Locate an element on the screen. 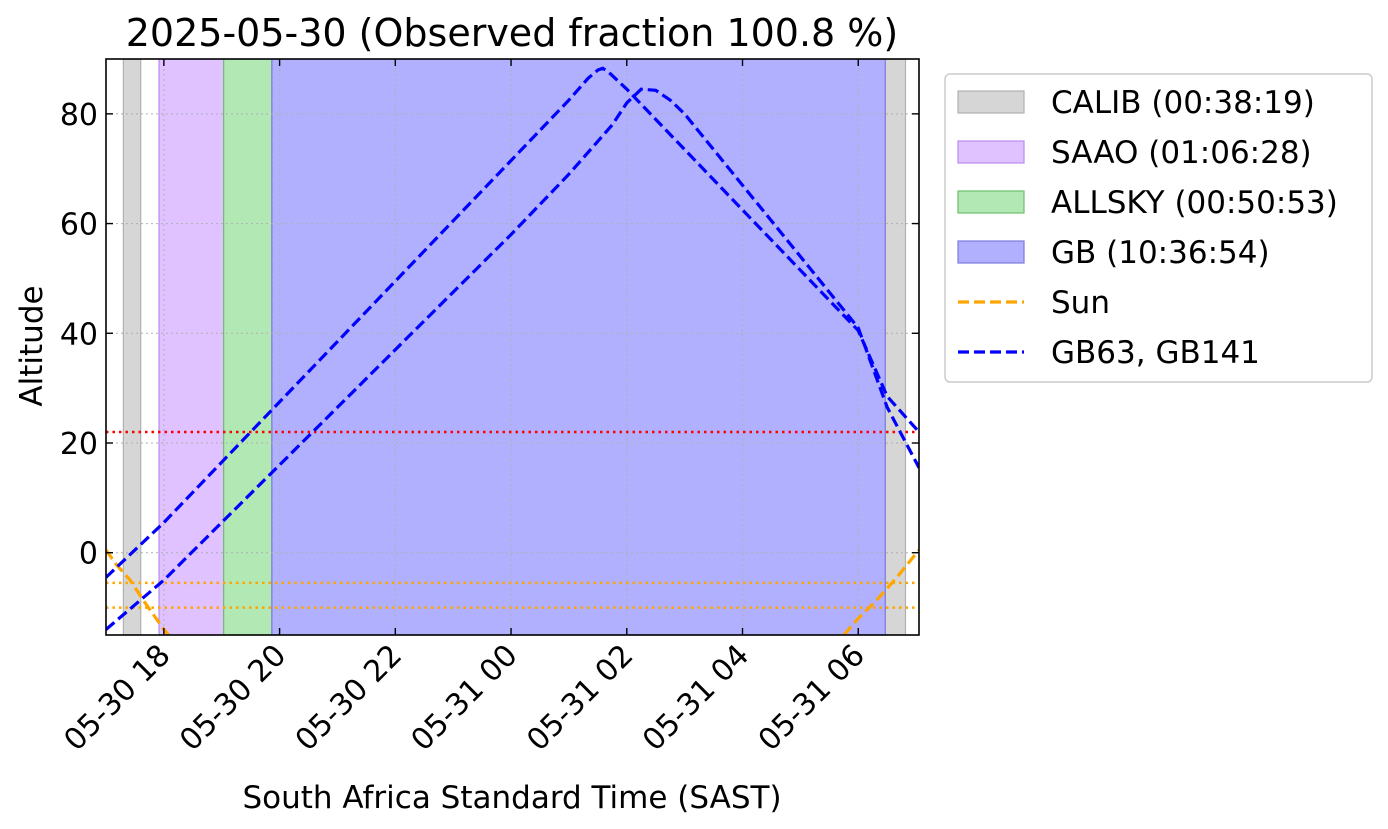 This screenshot has height=829, width=1388. legend-label: CALIB (00:38:19) is located at coordinates (1183, 103).